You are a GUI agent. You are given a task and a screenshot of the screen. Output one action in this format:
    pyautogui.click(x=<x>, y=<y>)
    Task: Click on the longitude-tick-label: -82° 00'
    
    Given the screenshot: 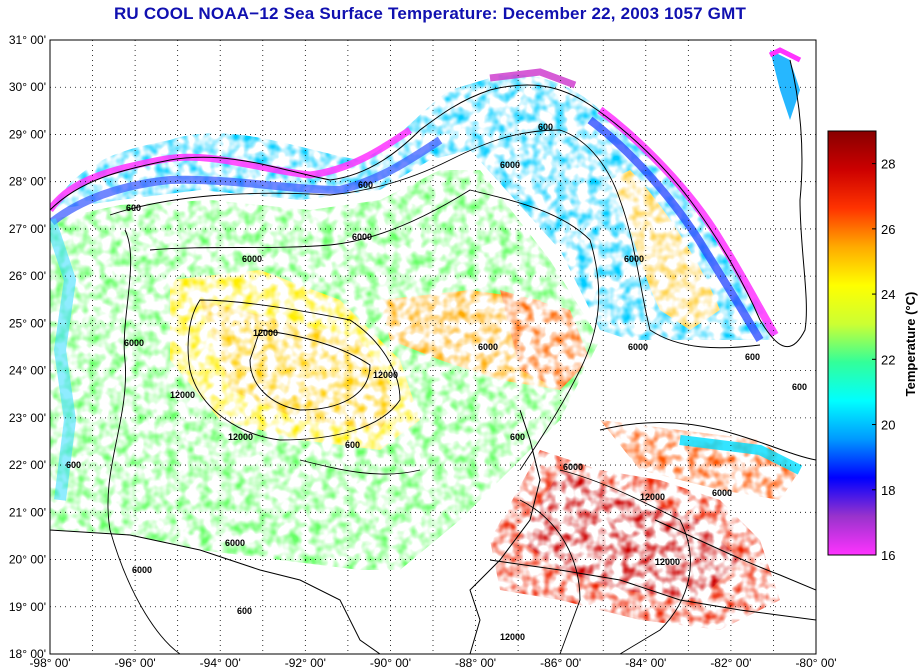 What is the action you would take?
    pyautogui.click(x=730, y=663)
    